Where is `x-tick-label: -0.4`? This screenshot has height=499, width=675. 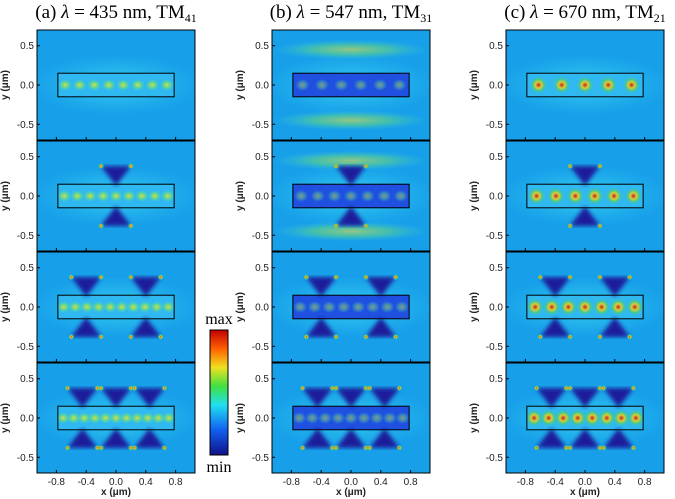 x-tick-label: -0.4 is located at coordinates (87, 482).